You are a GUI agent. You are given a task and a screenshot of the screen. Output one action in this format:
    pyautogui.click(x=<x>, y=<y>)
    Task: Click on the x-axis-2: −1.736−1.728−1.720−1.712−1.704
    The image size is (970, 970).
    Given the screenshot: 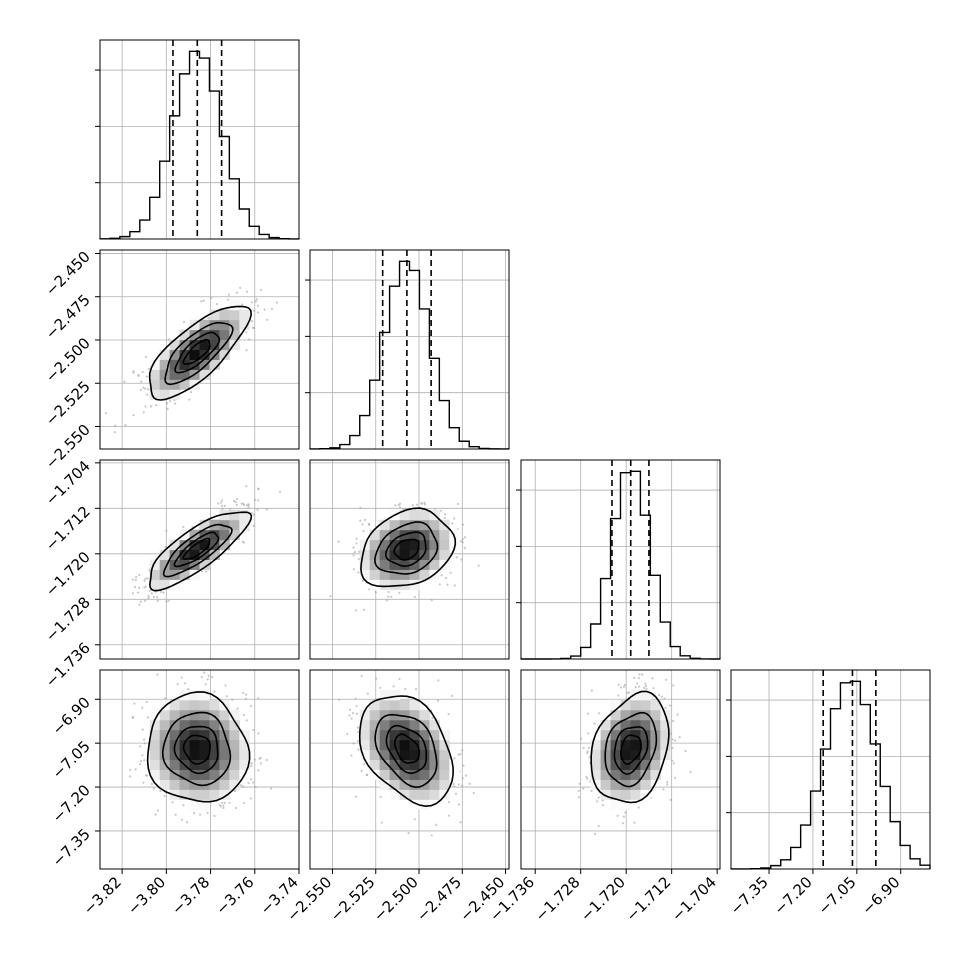 What is the action you would take?
    pyautogui.click(x=603, y=897)
    